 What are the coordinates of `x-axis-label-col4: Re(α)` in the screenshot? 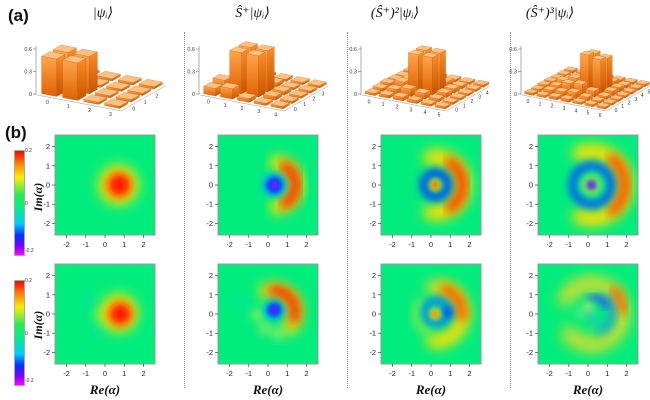 It's located at (588, 389).